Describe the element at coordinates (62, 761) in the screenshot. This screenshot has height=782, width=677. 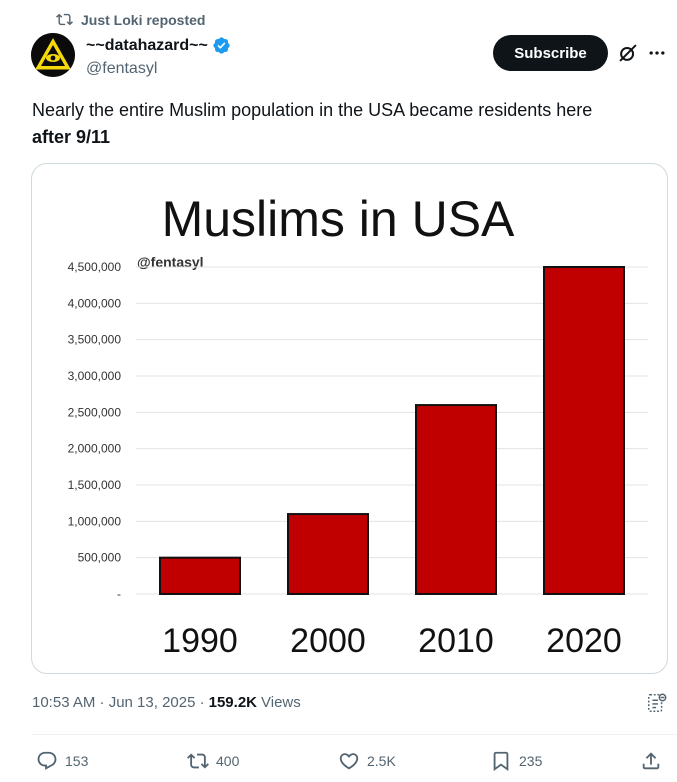
I see `reply-button: 153` at that location.